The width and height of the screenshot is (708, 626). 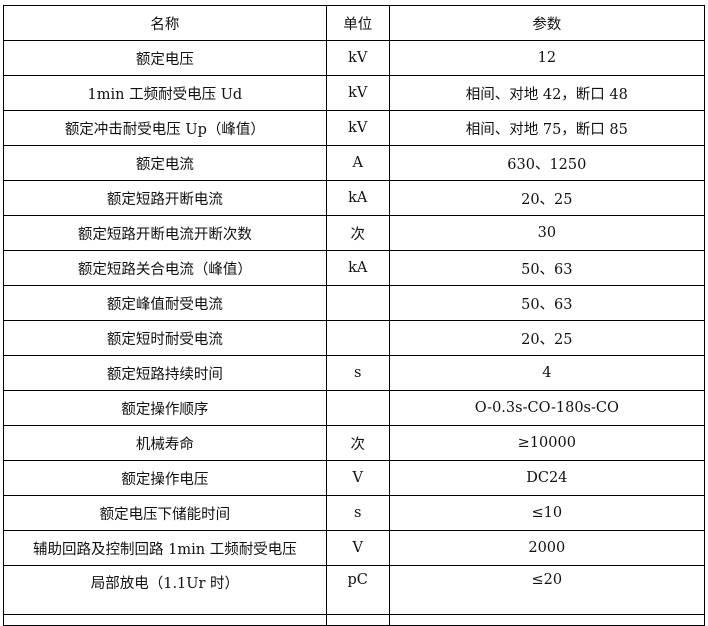 I want to click on table-row: 1min 工频耐受电压 Ud kV 相间、对地 42，断口 48, so click(x=354, y=93).